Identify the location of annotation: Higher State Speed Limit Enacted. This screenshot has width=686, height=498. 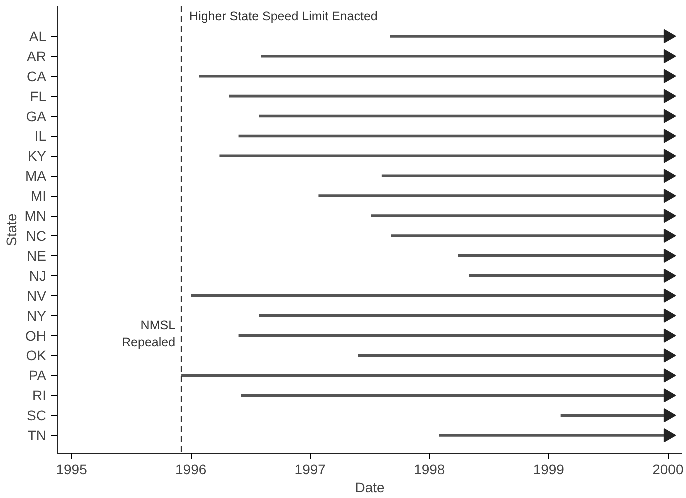
(284, 16).